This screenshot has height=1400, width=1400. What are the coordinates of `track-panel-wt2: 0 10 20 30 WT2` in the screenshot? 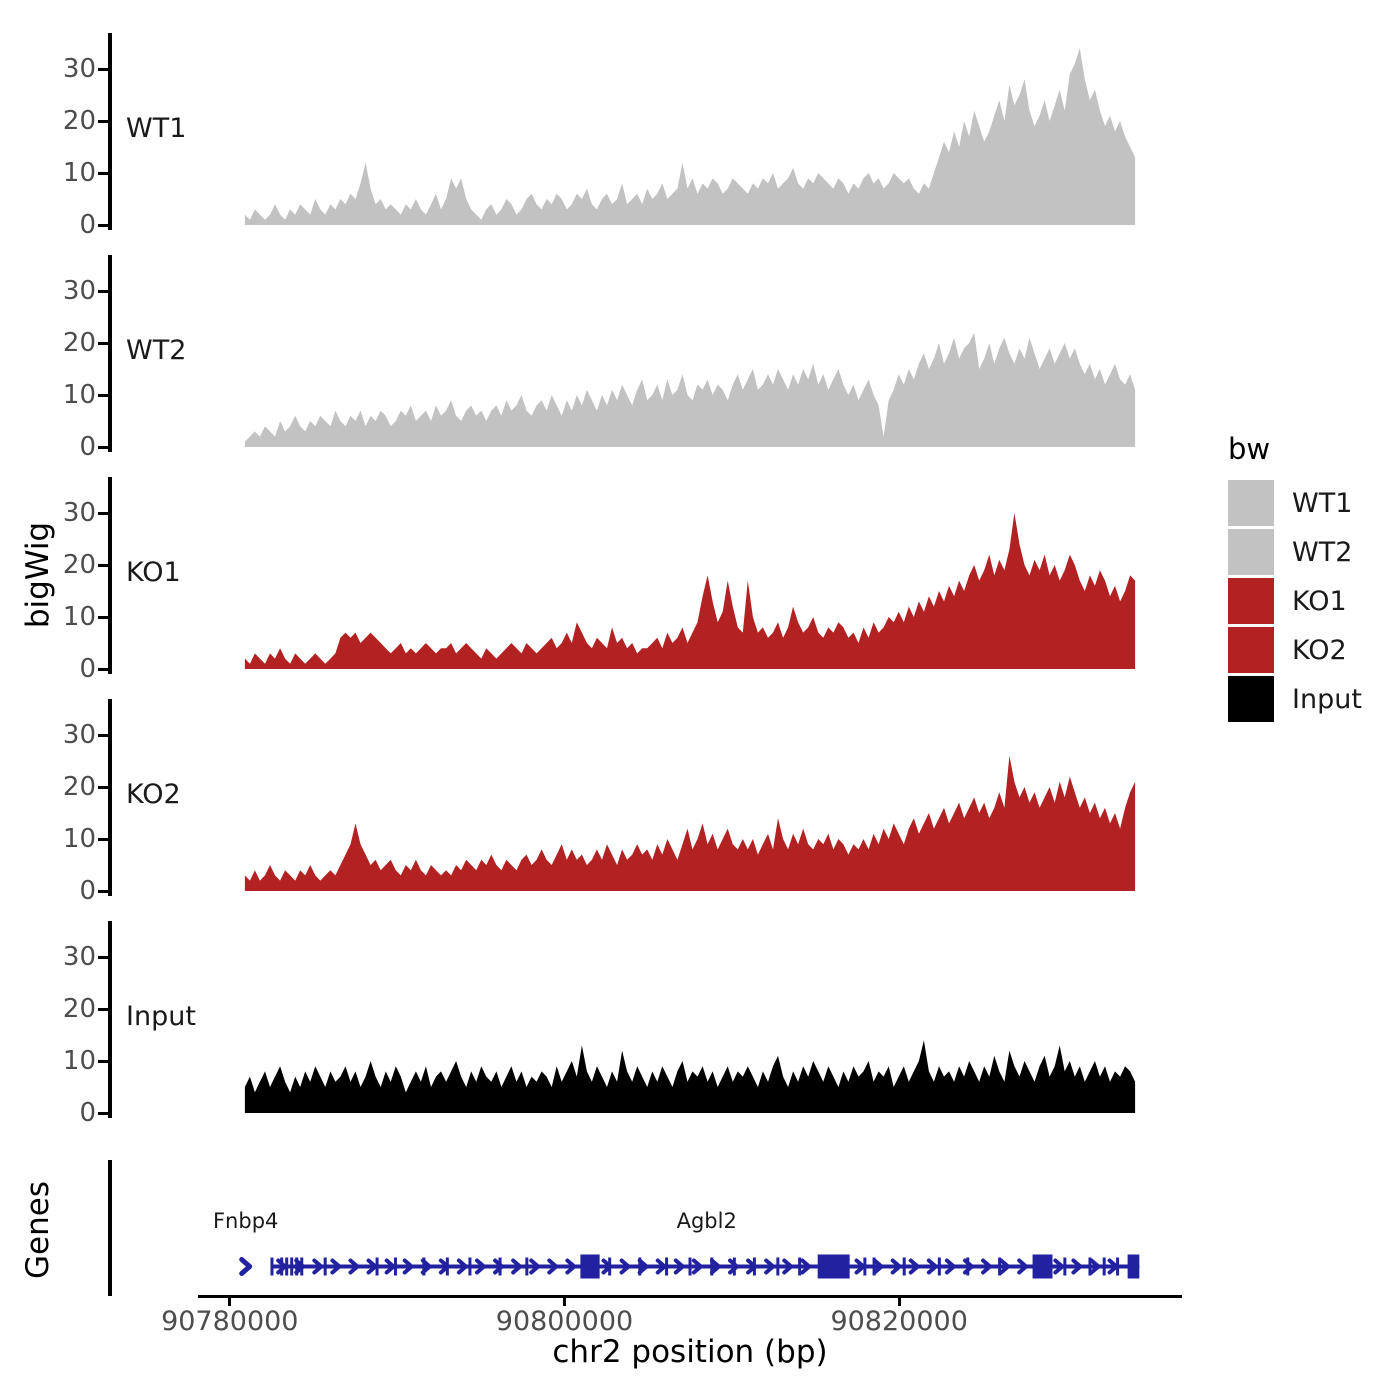 It's located at (700, 358).